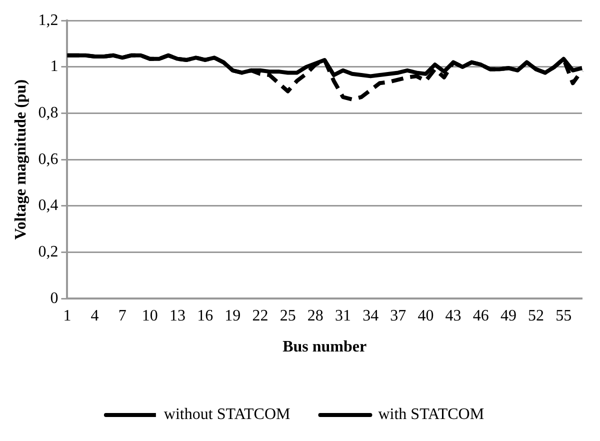 Image resolution: width=600 pixels, height=441 pixels. What do you see at coordinates (48, 251) in the screenshot?
I see `y-tick-label: 0,2` at bounding box center [48, 251].